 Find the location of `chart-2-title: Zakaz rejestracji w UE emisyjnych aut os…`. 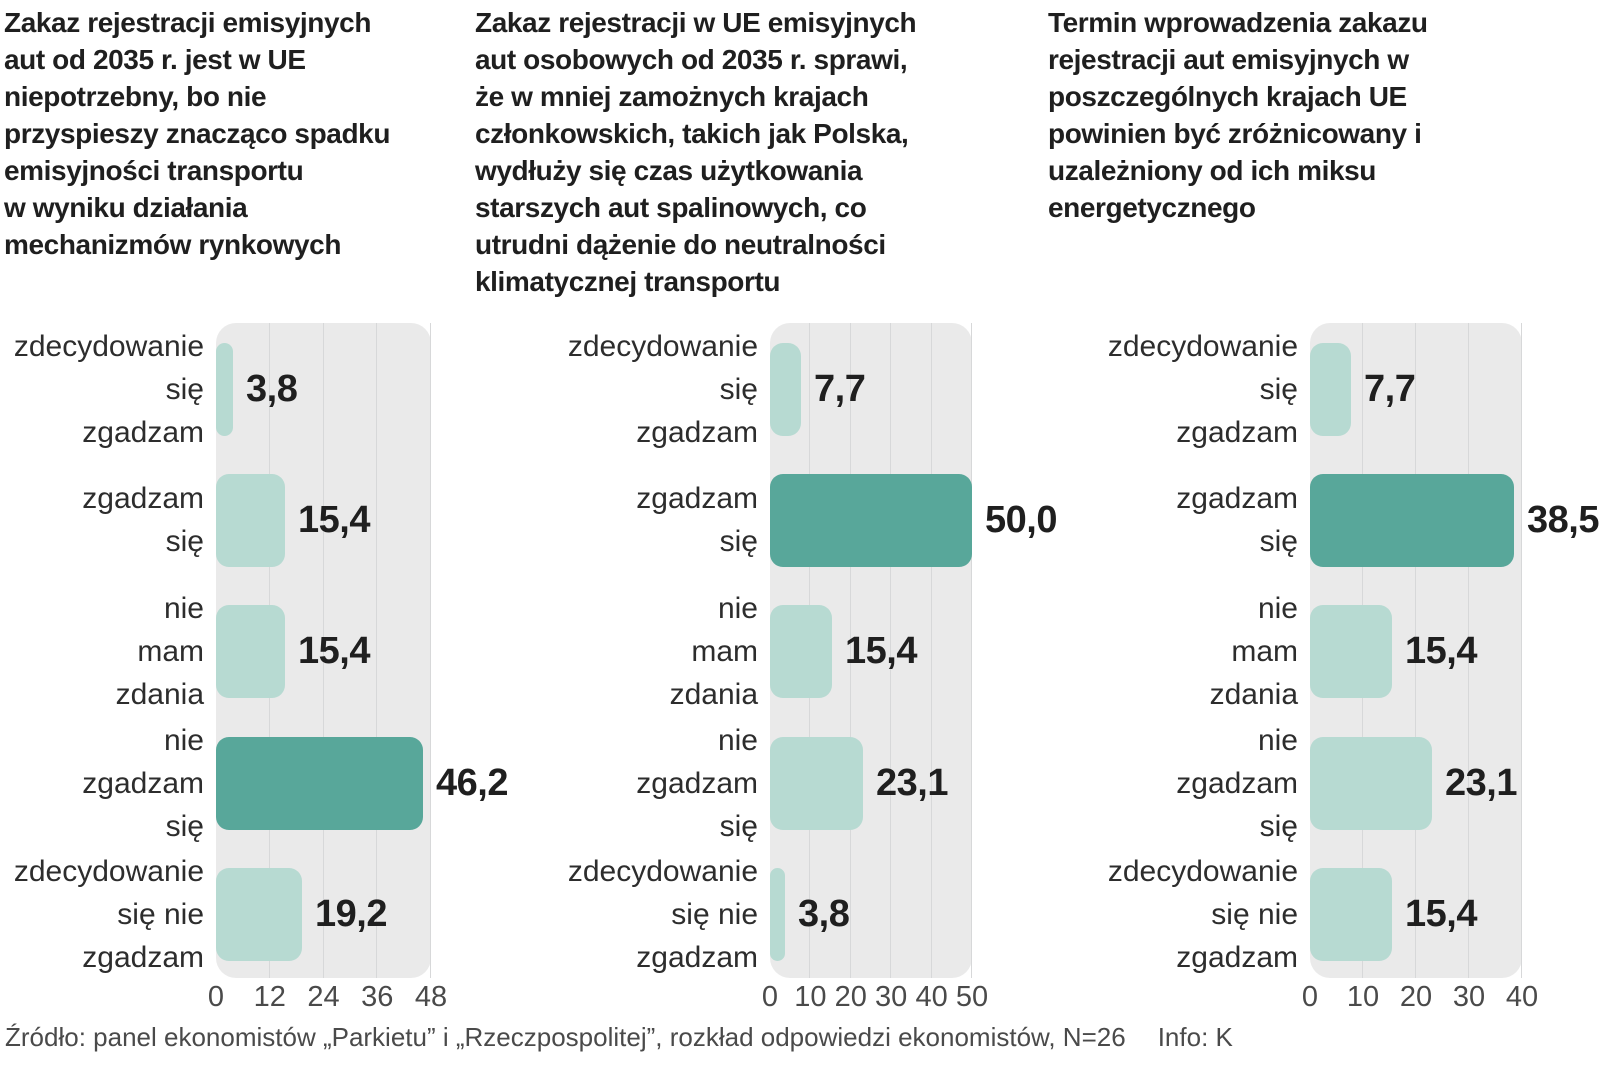

chart-2-title: Zakaz rejestracji w UE emisyjnych aut os… is located at coordinates (696, 152).